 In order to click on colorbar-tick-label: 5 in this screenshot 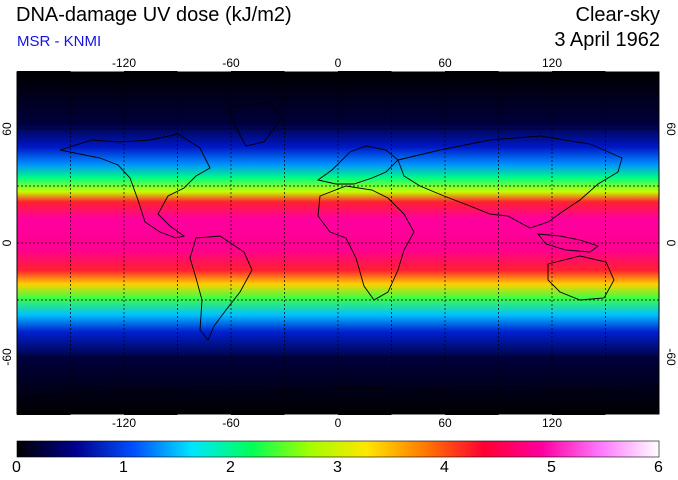, I will do `click(551, 467)`.